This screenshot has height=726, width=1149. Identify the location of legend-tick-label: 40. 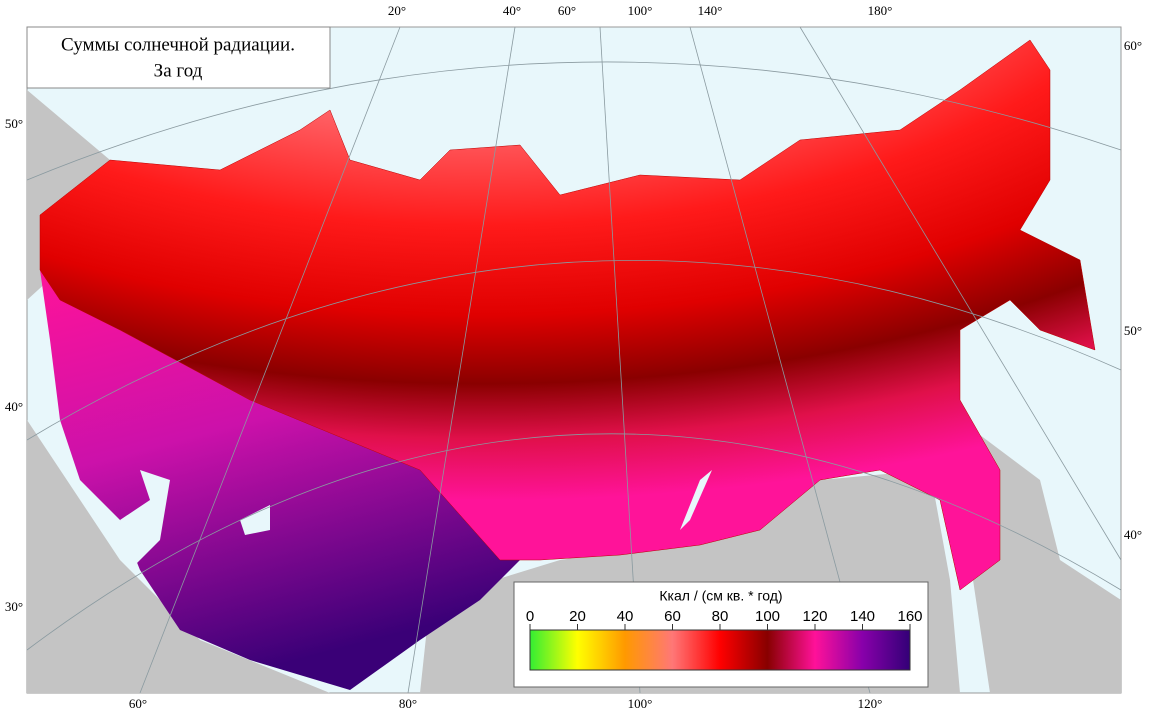
(625, 616).